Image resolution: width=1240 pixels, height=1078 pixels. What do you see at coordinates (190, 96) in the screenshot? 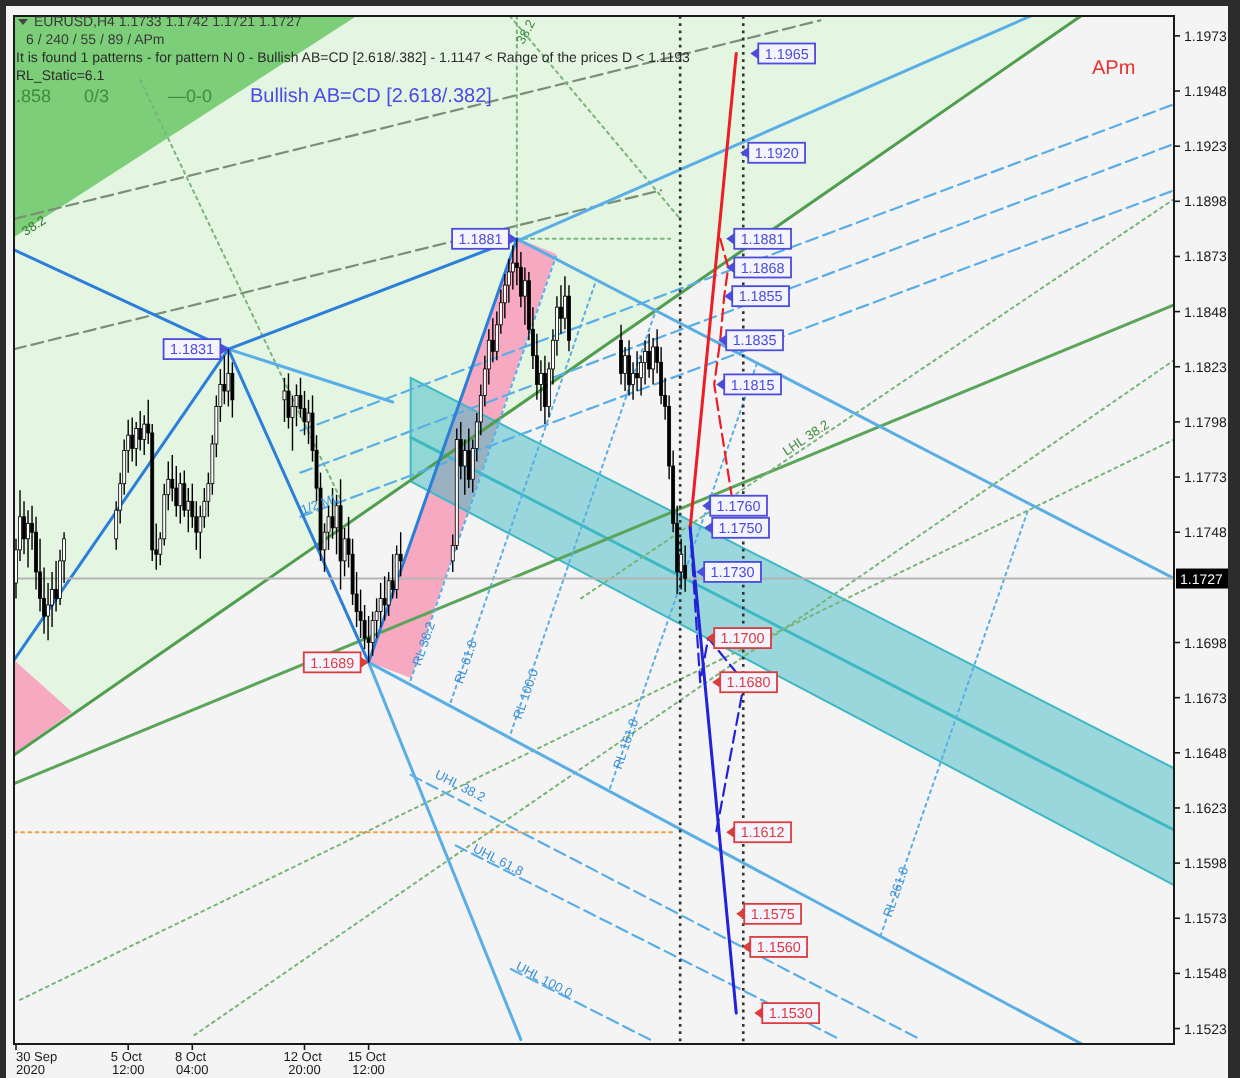
I see `annotation: —0-0` at bounding box center [190, 96].